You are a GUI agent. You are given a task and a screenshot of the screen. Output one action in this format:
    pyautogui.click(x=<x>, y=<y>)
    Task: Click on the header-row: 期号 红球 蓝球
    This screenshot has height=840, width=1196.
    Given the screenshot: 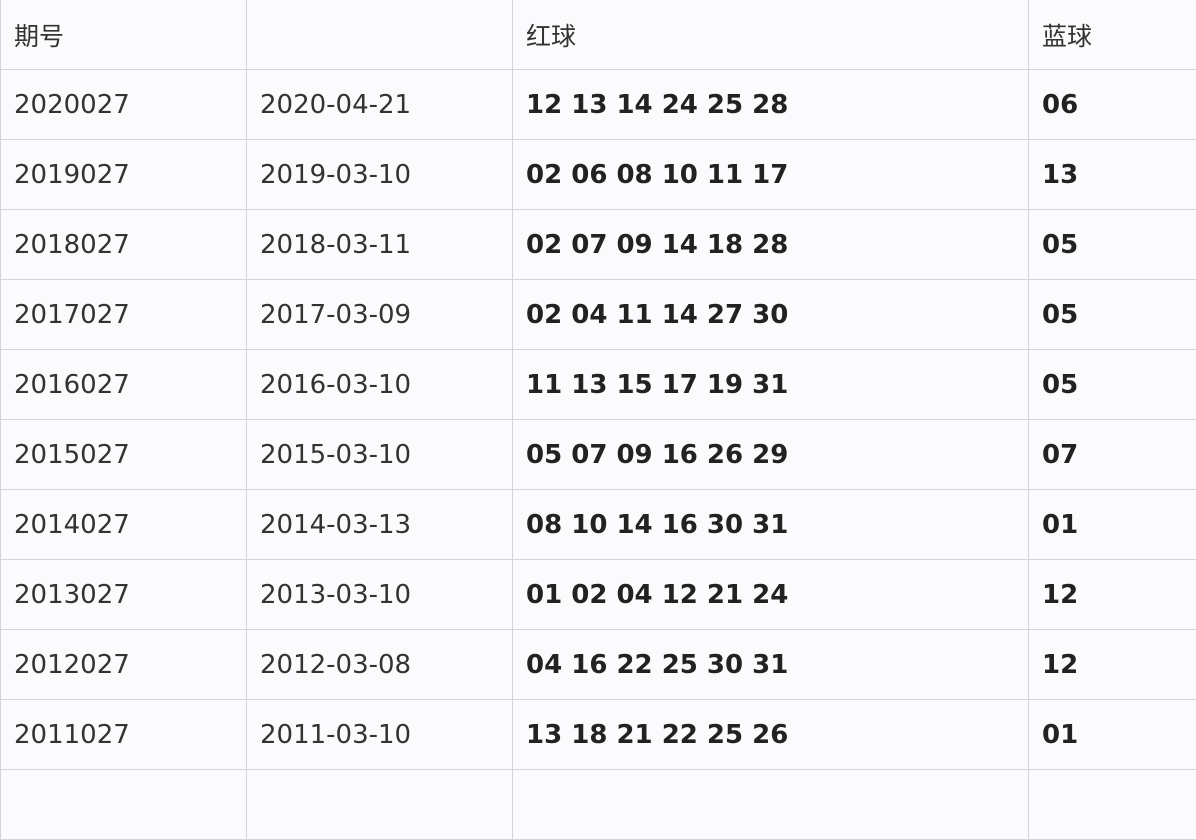 What is the action you would take?
    pyautogui.click(x=598, y=35)
    